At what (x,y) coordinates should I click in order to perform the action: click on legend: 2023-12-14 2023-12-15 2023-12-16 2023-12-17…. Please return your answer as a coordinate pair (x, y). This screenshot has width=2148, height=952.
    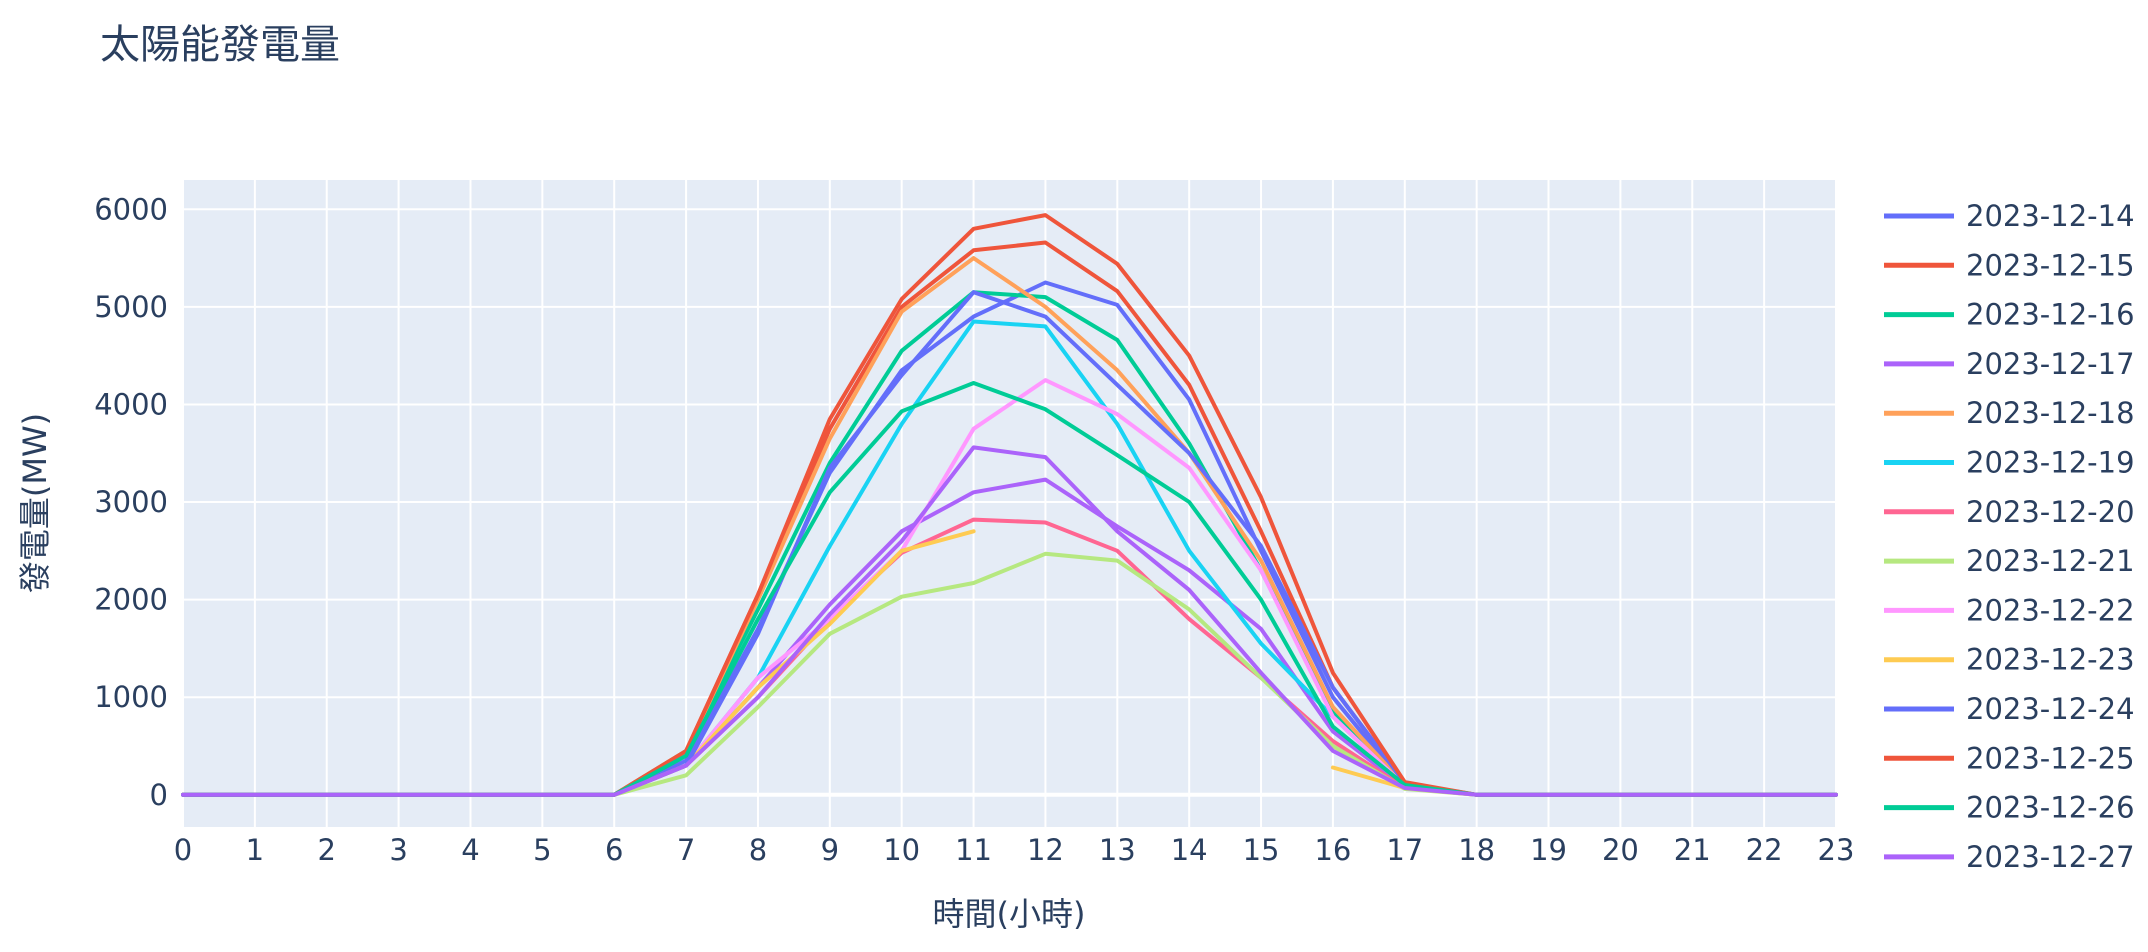
    Looking at the image, I should click on (2009, 536).